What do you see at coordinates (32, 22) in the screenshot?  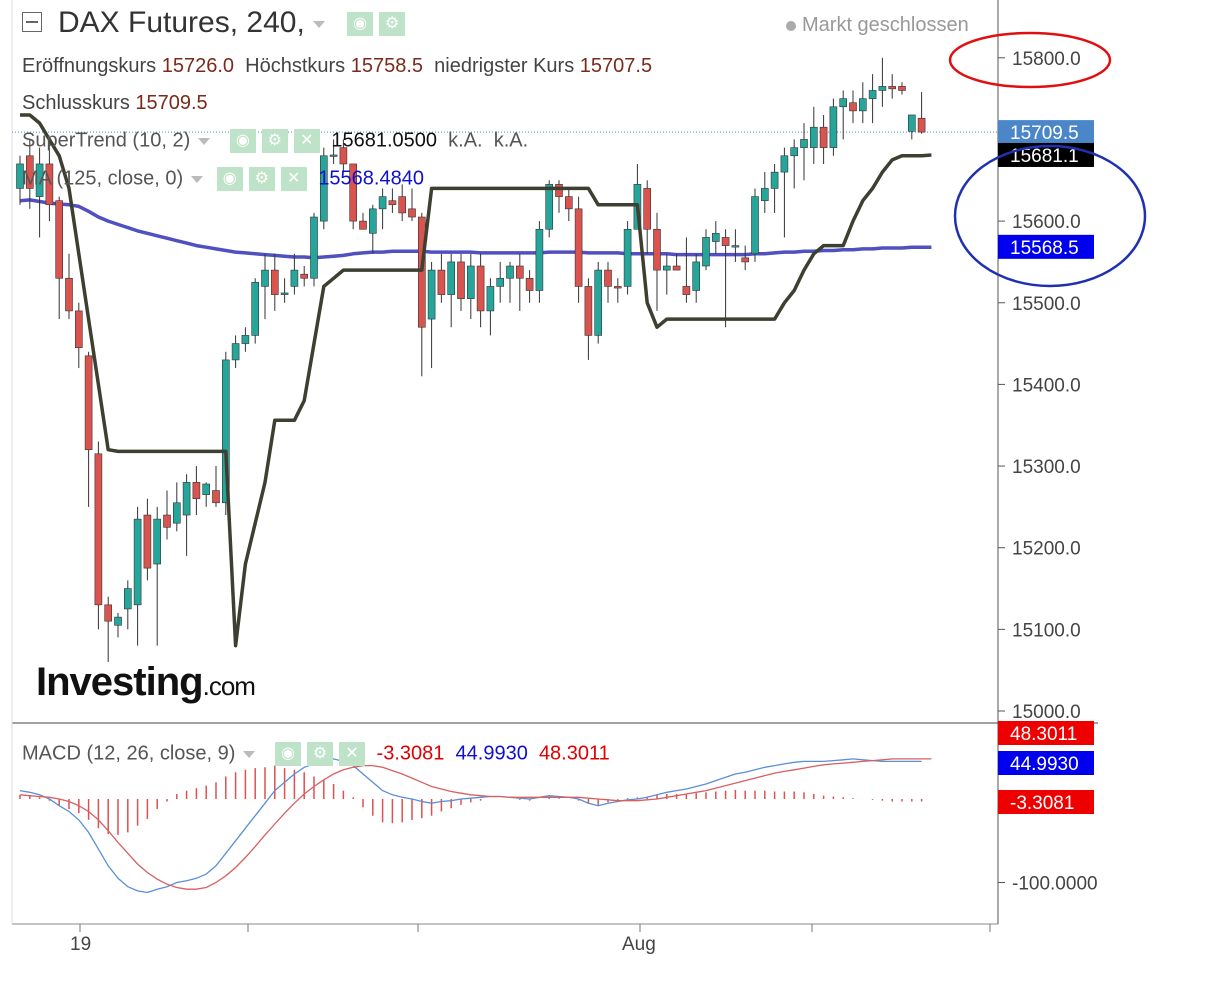 I see `collapse-icon` at bounding box center [32, 22].